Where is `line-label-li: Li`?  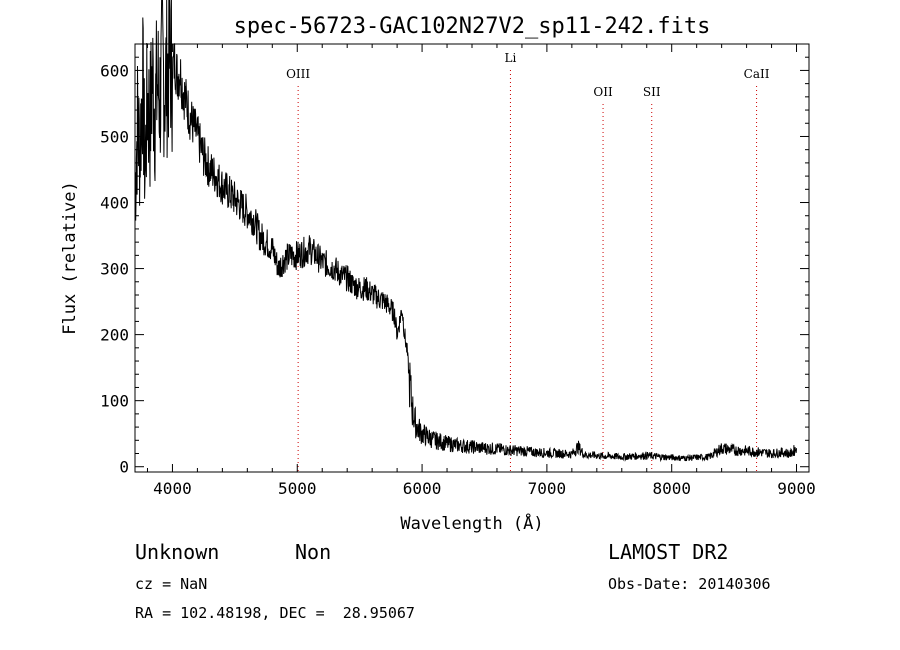 line-label-li: Li is located at coordinates (511, 58).